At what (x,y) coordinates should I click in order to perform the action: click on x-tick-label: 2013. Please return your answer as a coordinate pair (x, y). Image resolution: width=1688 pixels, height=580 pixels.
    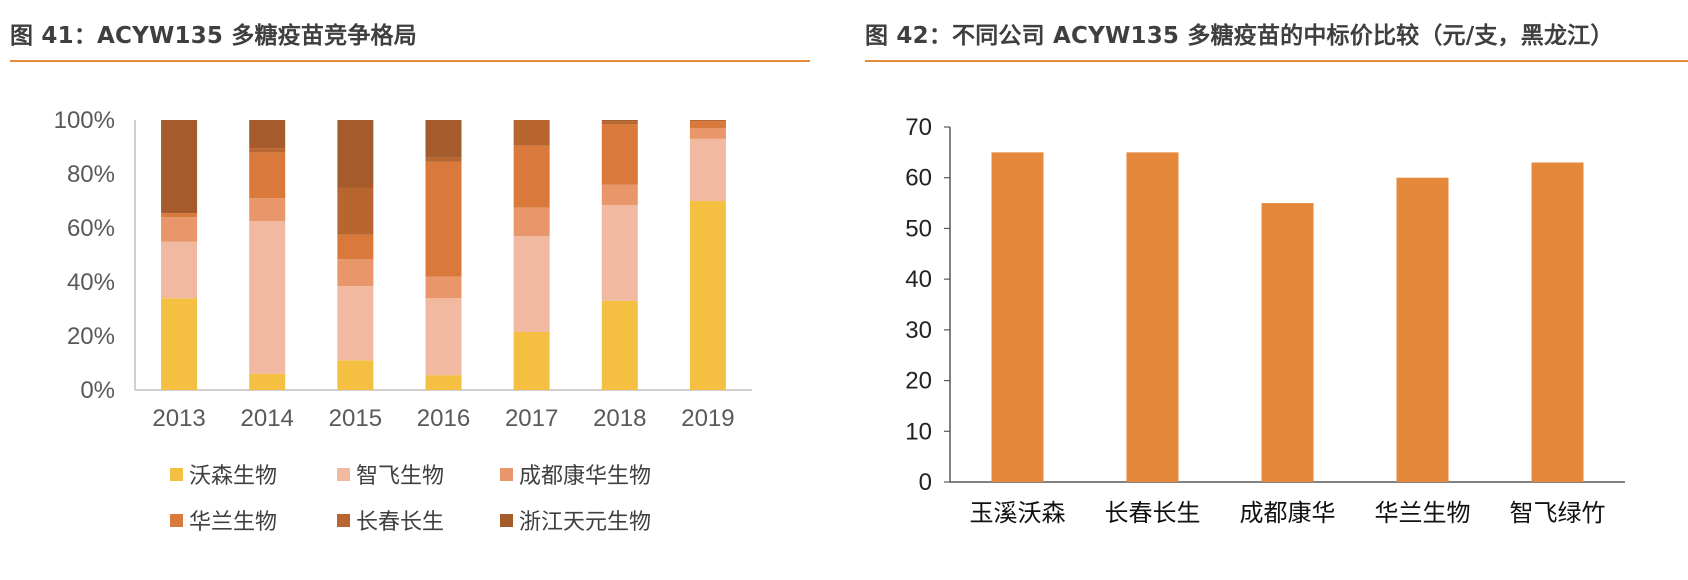
    Looking at the image, I should click on (178, 418).